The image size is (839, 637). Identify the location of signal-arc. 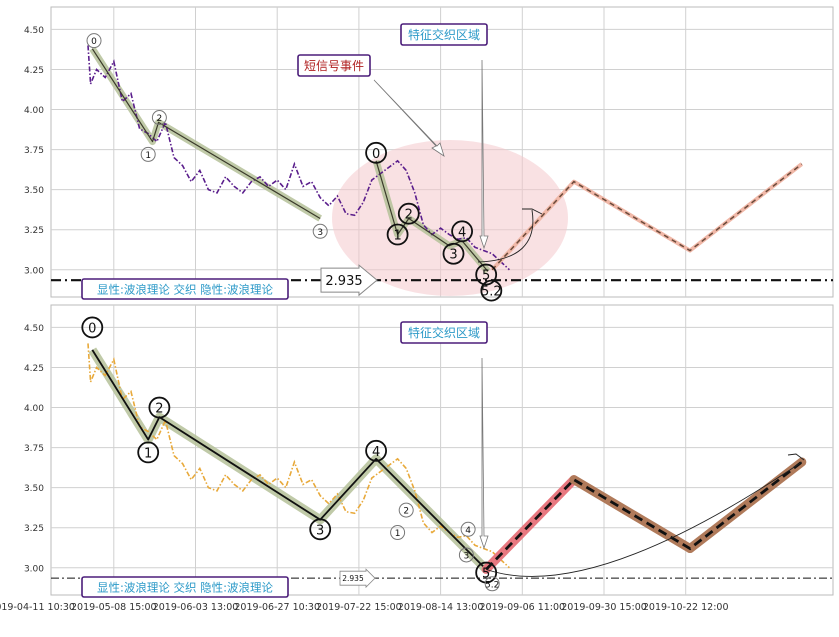
(505, 236).